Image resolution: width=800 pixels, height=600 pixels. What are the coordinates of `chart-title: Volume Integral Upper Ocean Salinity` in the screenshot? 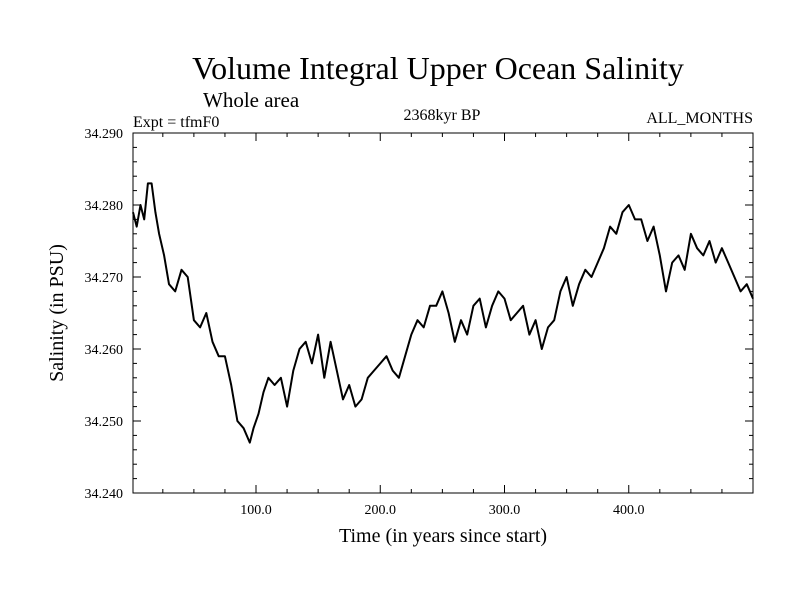 It's located at (438, 68).